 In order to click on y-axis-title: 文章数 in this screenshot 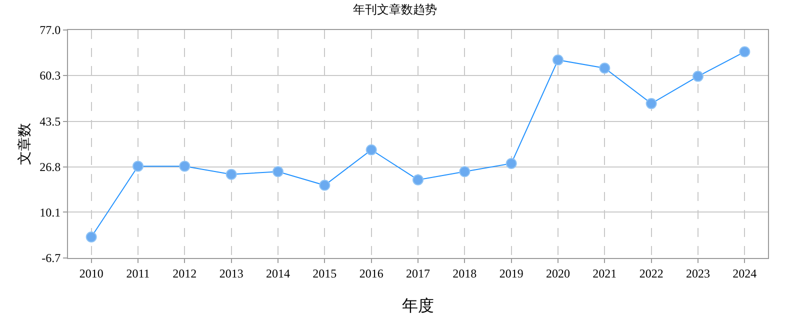, I will do `click(25, 144)`.